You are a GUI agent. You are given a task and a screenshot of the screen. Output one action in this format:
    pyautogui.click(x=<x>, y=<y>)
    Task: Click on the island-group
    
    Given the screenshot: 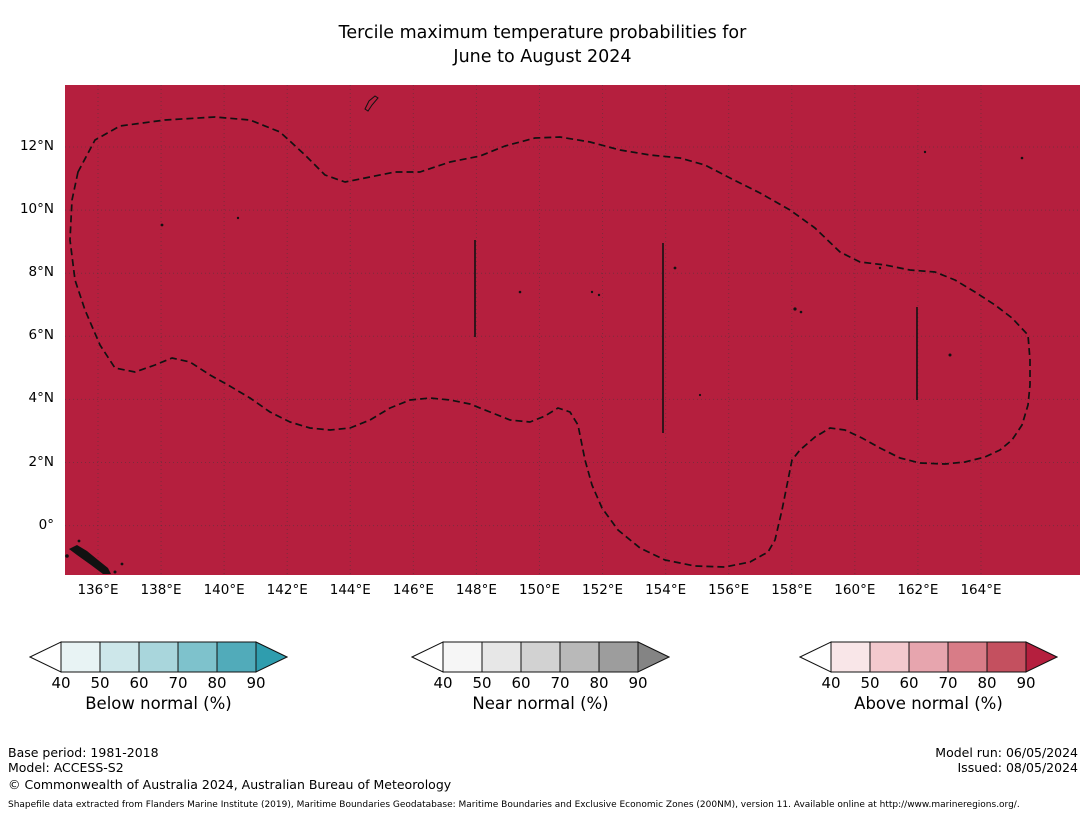 What is the action you would take?
    pyautogui.click(x=90, y=559)
    